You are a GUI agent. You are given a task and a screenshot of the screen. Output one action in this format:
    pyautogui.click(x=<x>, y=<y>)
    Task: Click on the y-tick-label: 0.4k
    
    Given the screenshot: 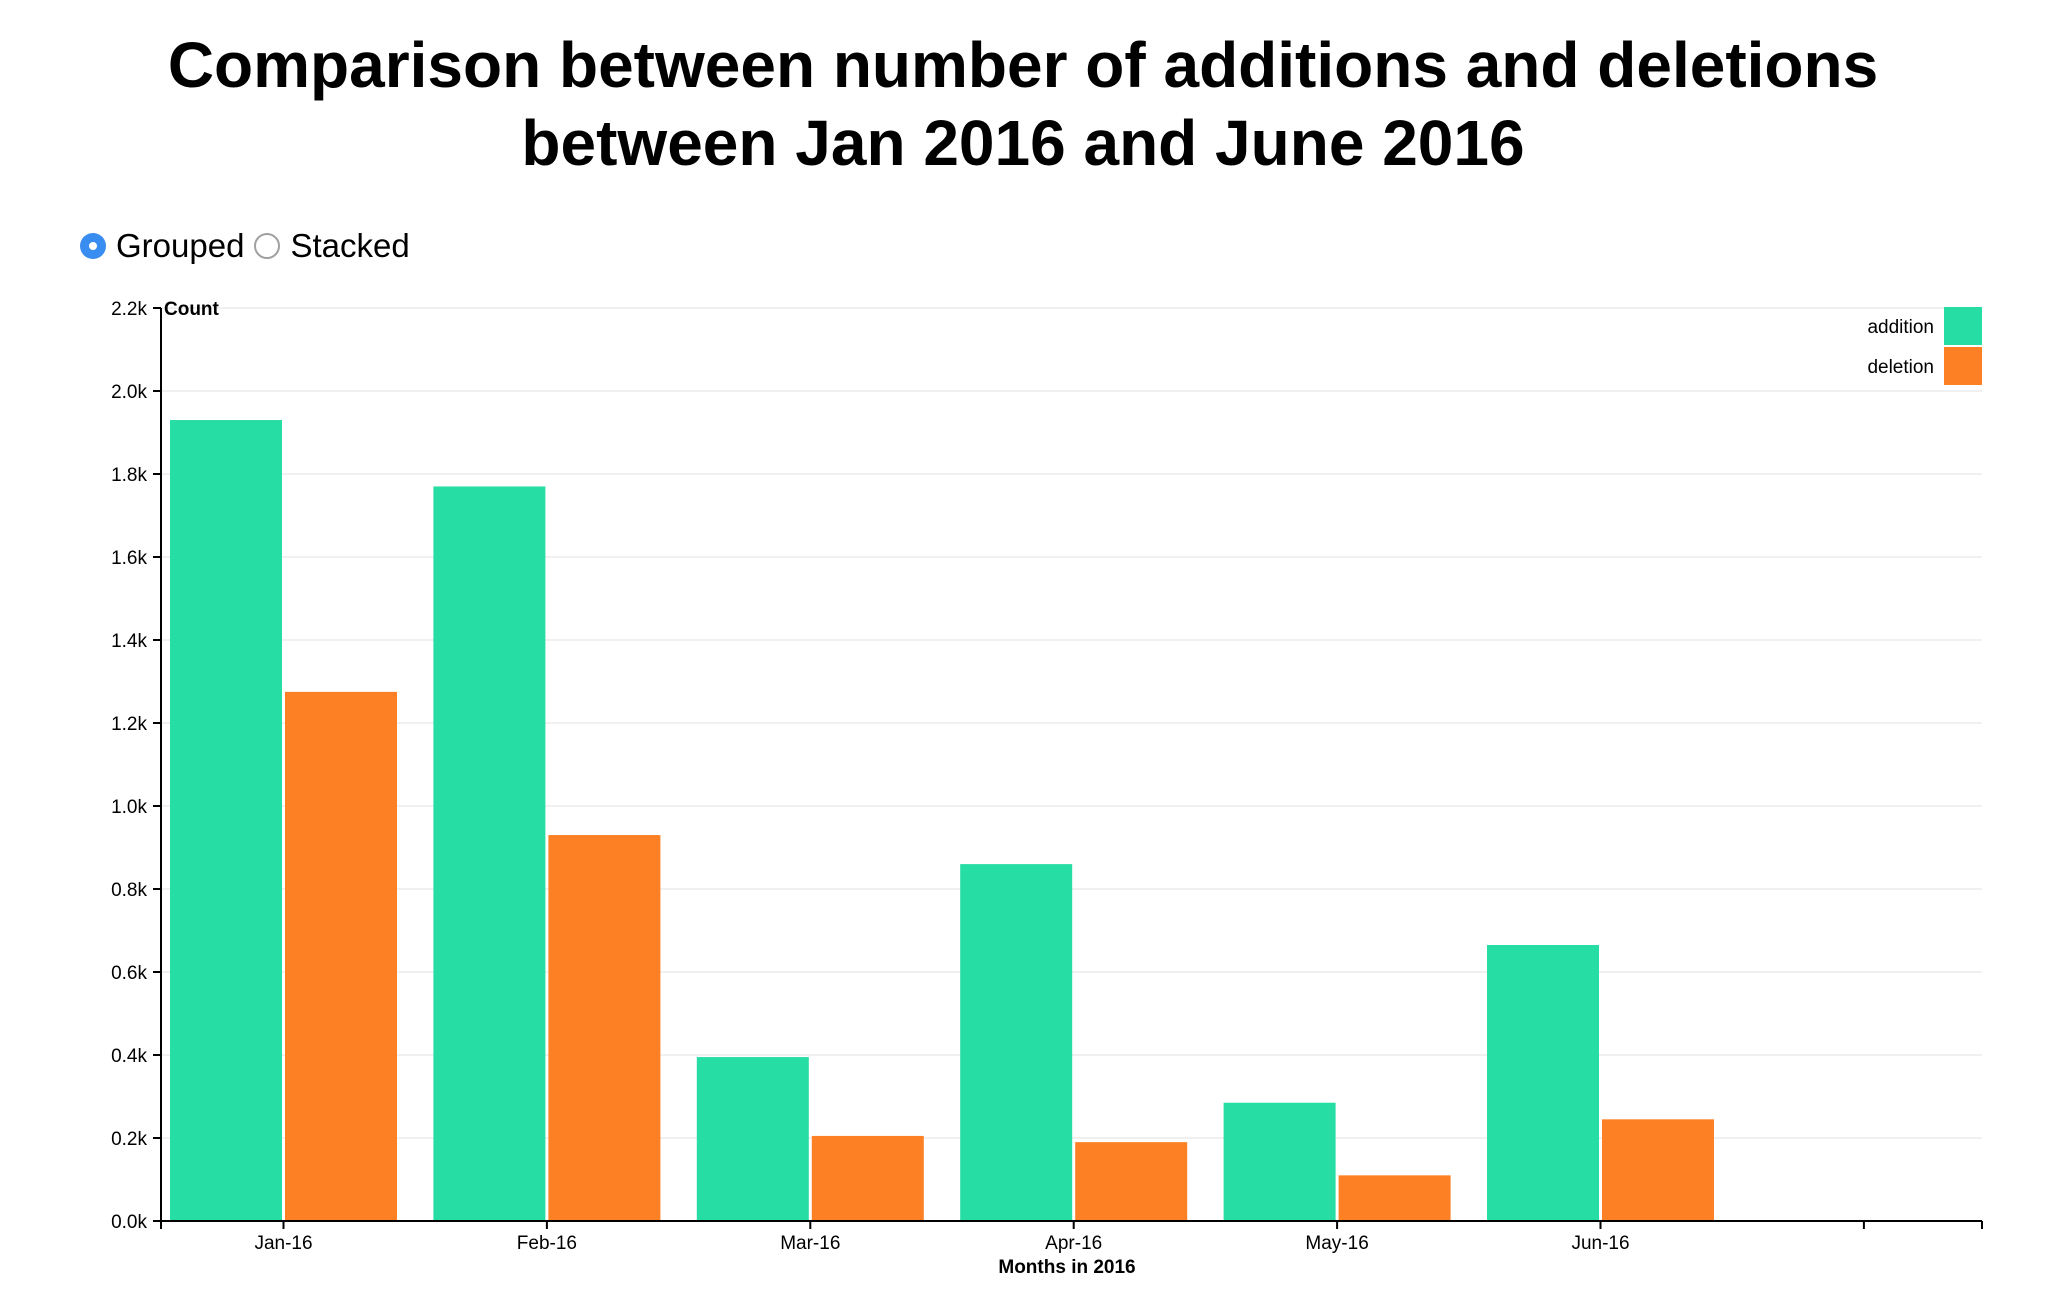 What is the action you would take?
    pyautogui.click(x=129, y=1056)
    